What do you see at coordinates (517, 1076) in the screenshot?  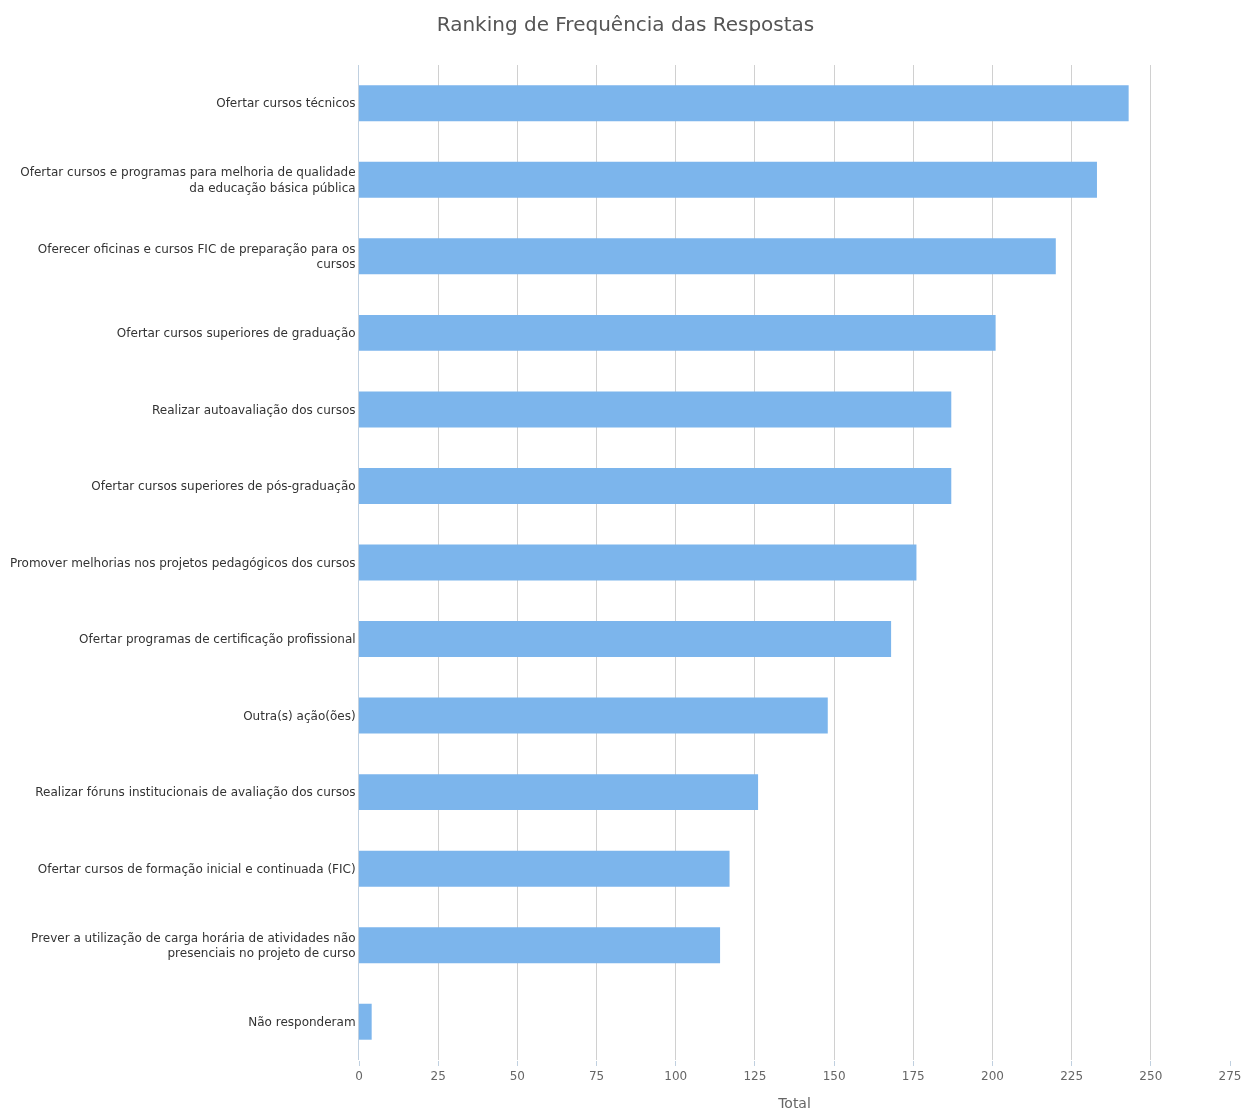 I see `x-tick-label: 50` at bounding box center [517, 1076].